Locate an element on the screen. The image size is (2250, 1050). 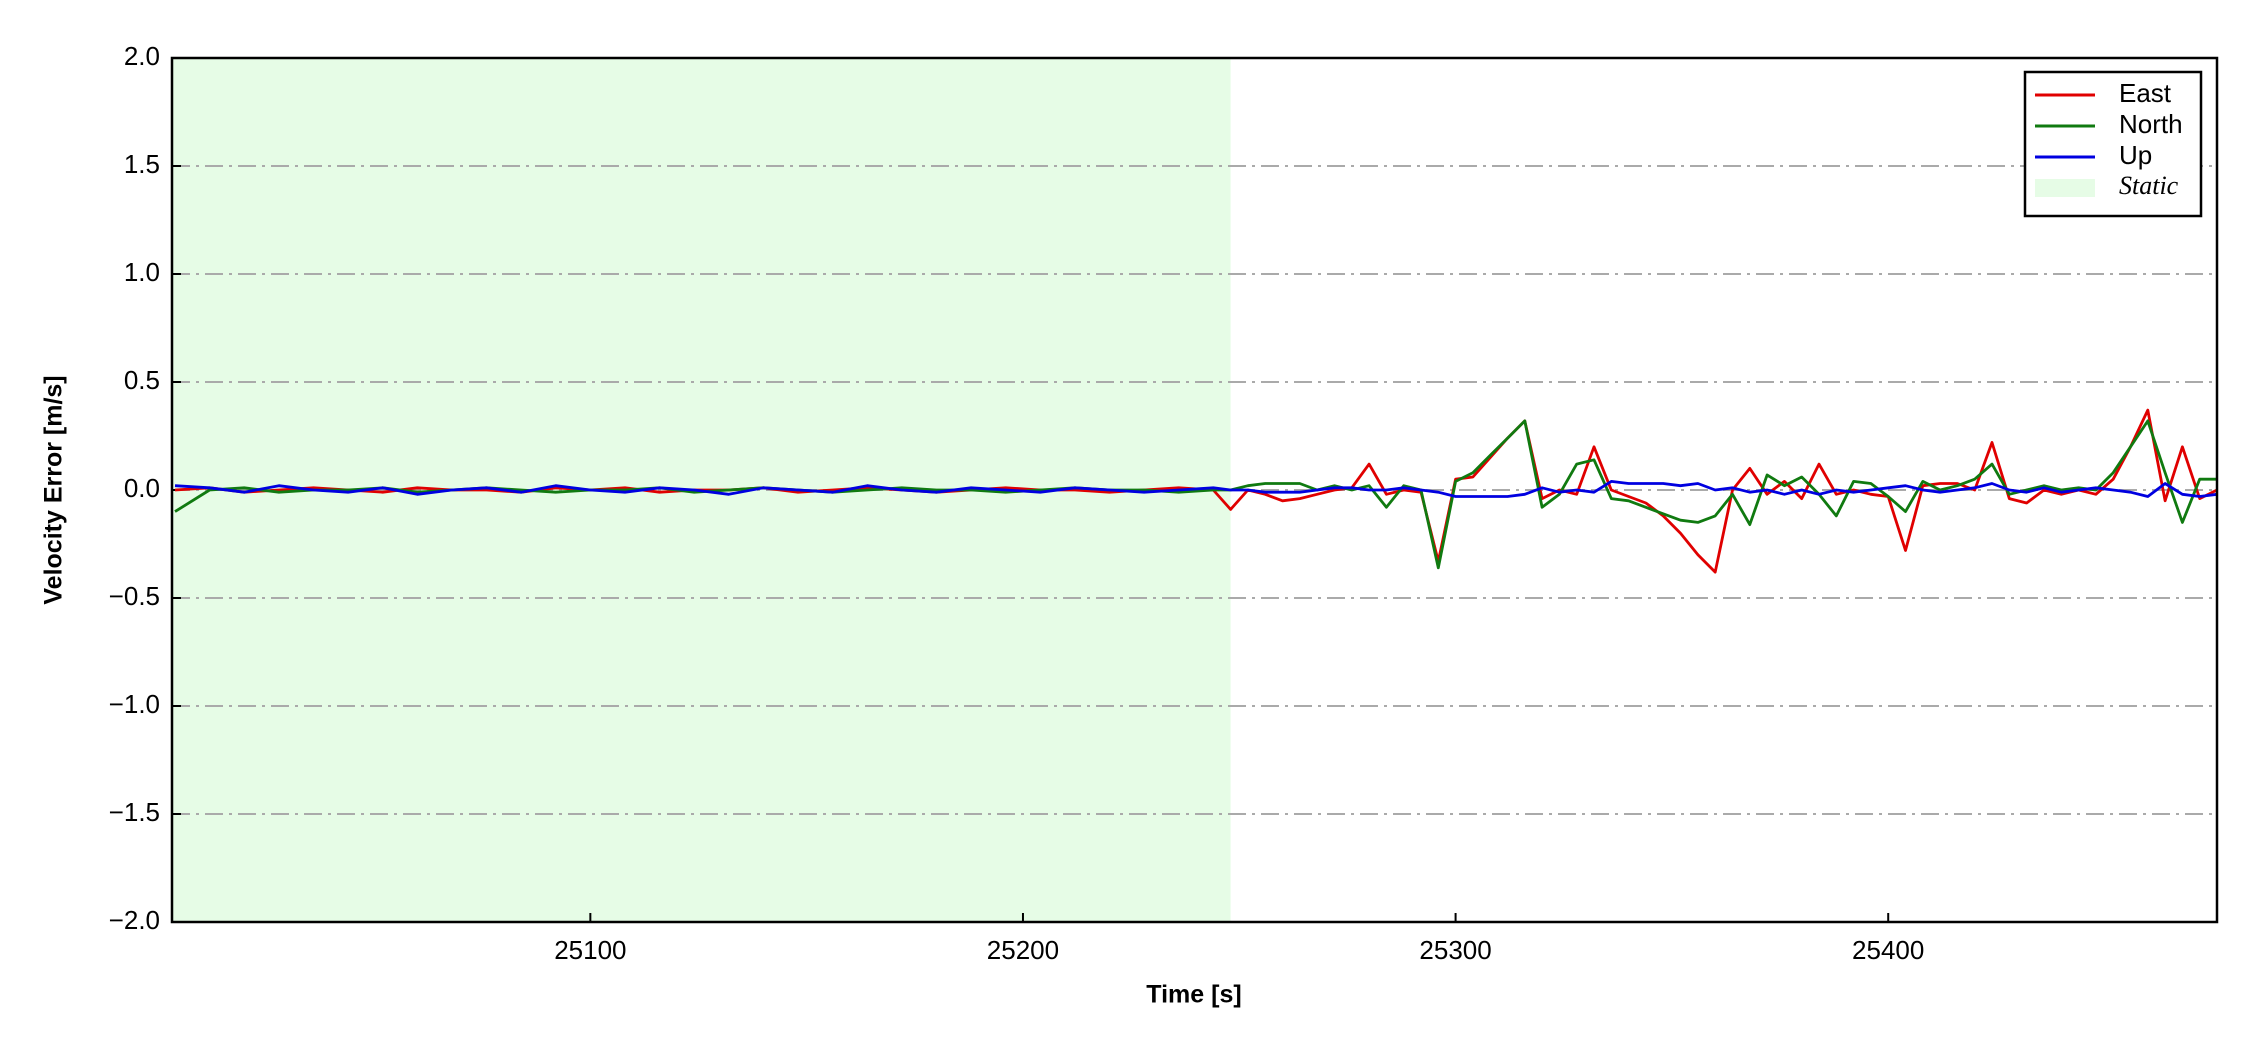
y-tick-label: 0.5 is located at coordinates (142, 380).